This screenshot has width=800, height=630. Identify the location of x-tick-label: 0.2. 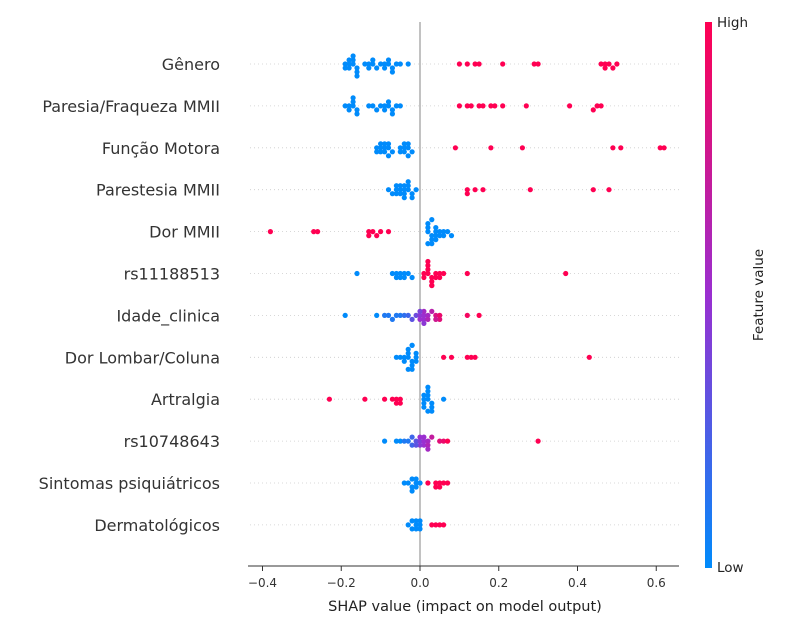
(498, 583).